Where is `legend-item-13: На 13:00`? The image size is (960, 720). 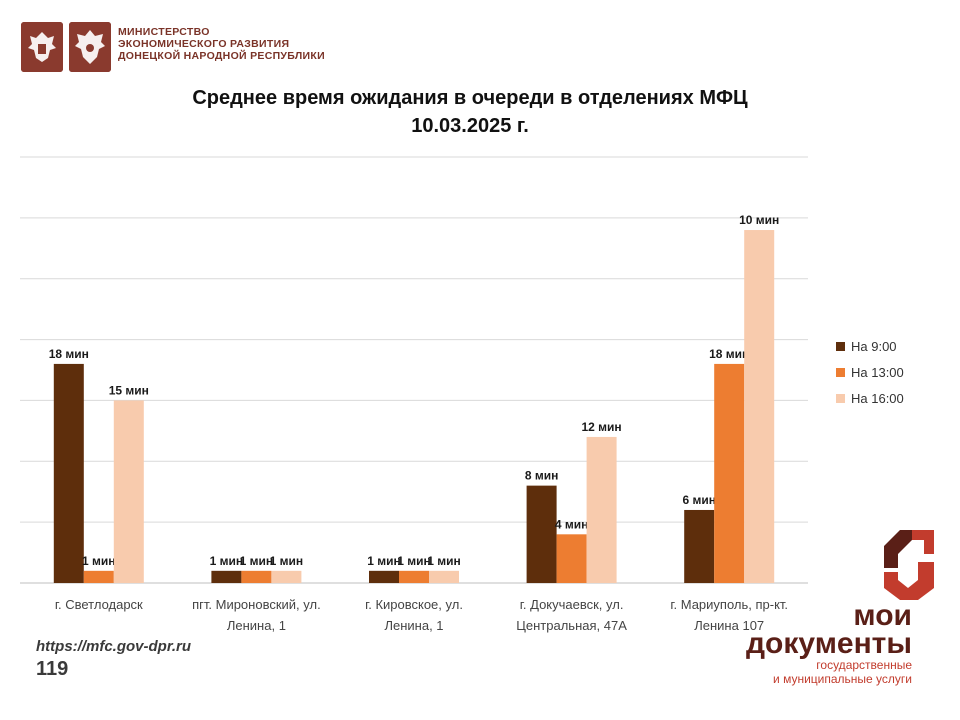 legend-item-13: На 13:00 is located at coordinates (870, 372).